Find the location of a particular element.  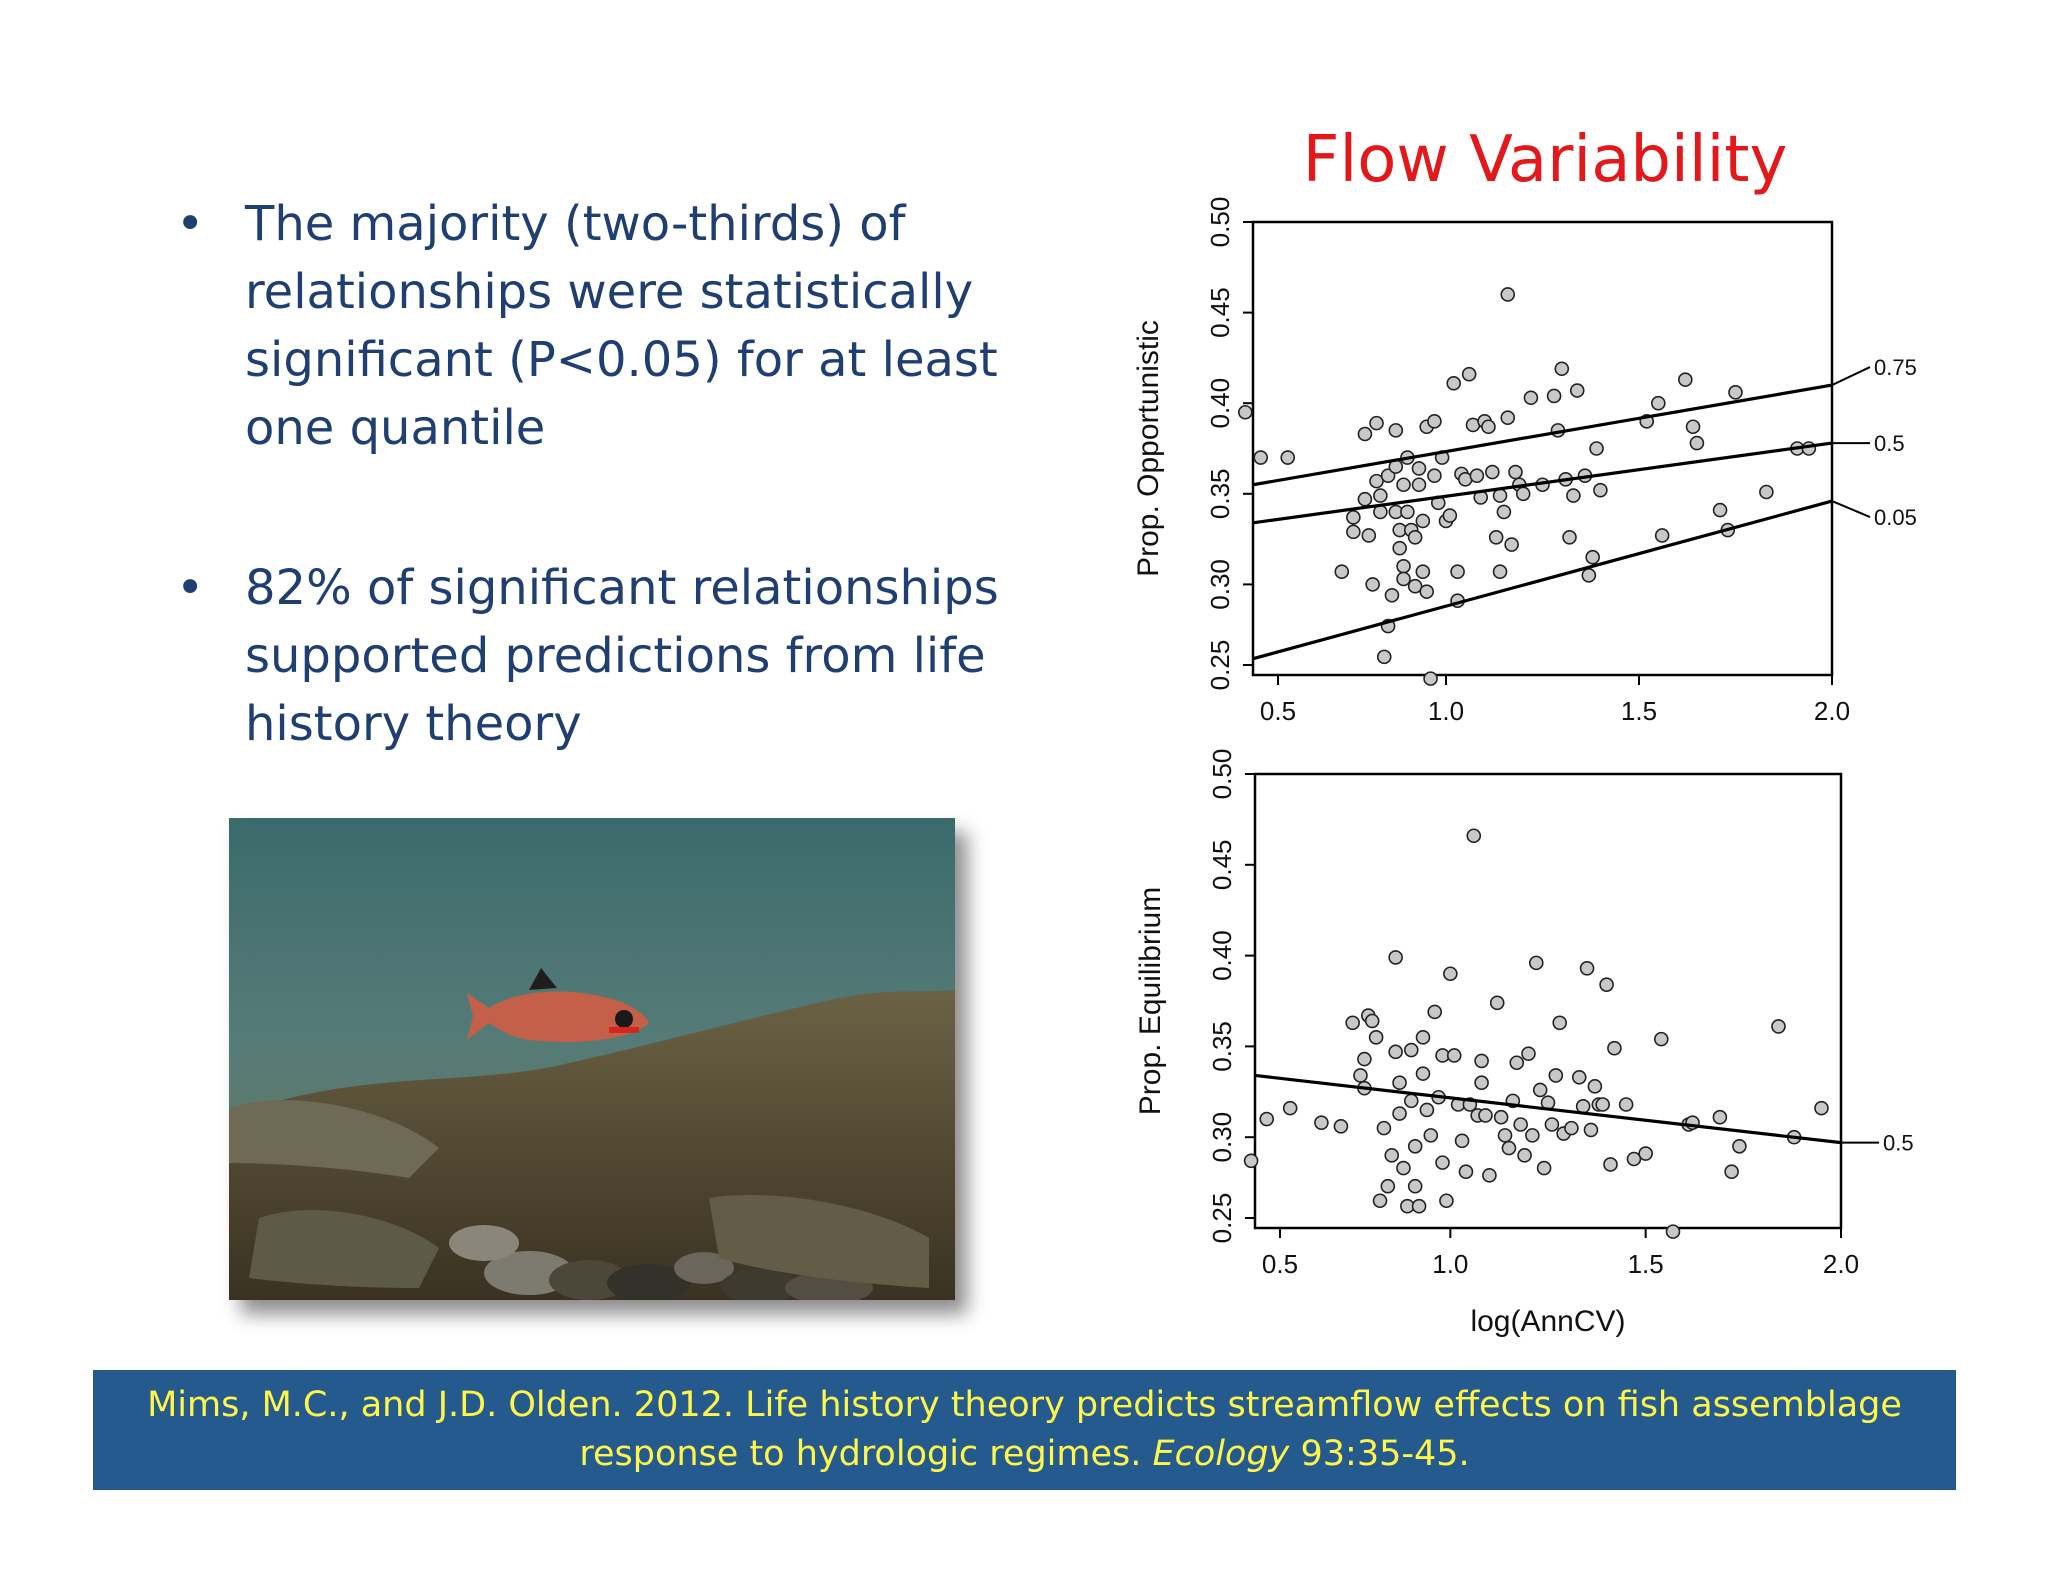

y-tick-label: 0.25 is located at coordinates (1220, 665).